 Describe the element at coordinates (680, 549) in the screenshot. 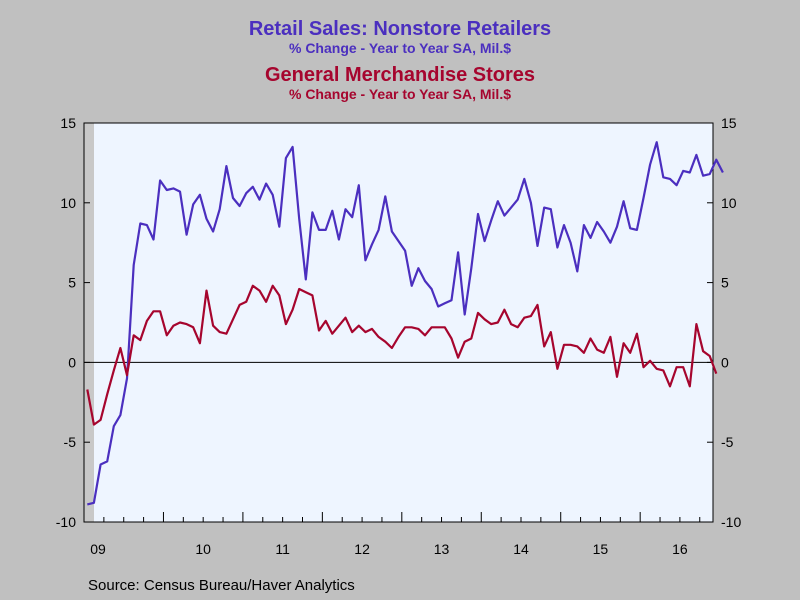

I see `x-tick-label: 16` at that location.